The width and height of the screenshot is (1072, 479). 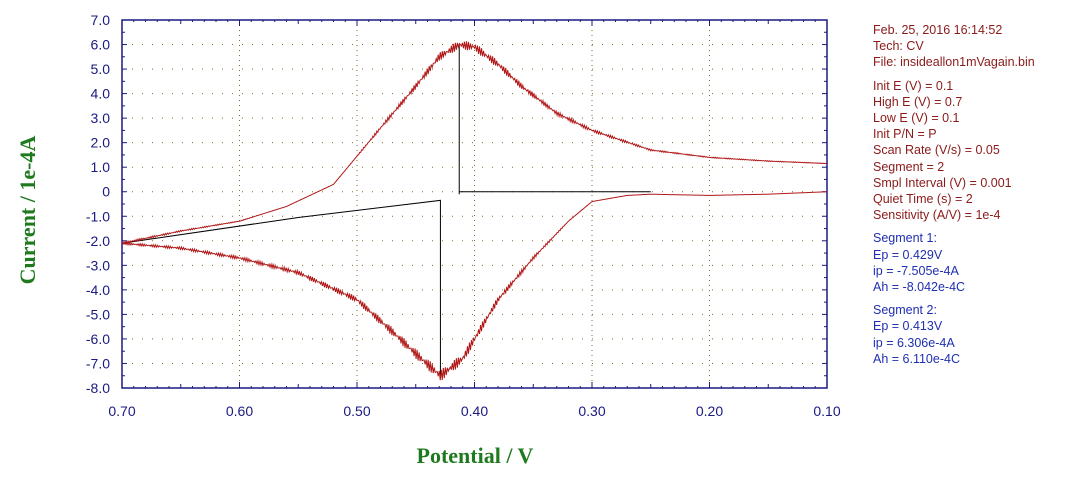 I want to click on x-tick-label: 0.70, so click(x=121, y=411).